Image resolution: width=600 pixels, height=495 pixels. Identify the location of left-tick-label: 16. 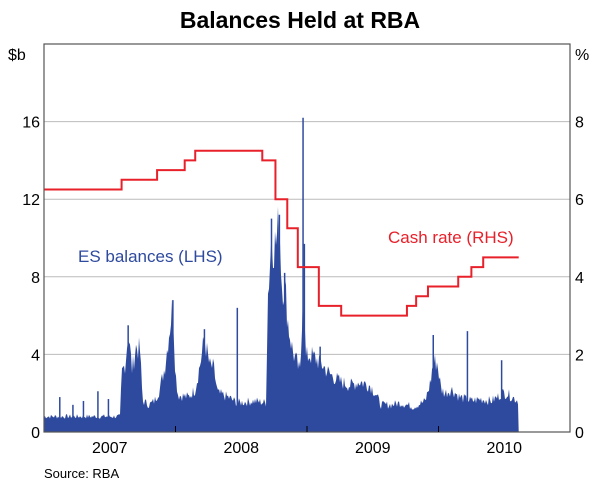
(31, 123).